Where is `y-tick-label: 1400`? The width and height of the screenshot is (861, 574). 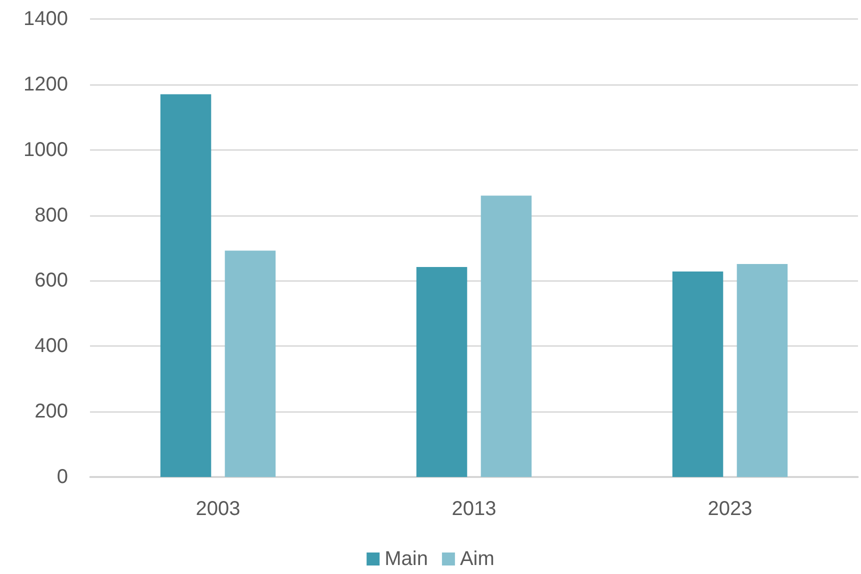 y-tick-label: 1400 is located at coordinates (46, 19).